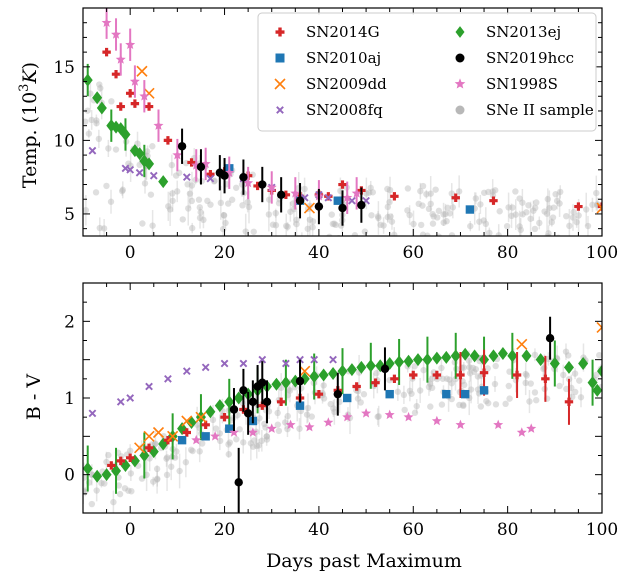 This screenshot has height=575, width=638. I want to click on legend-label: SN2013ej, so click(523, 32).